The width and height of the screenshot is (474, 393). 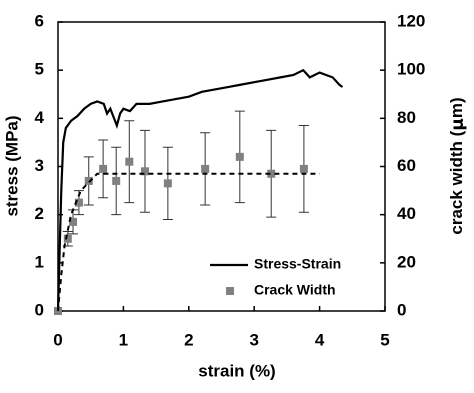 I want to click on y-tick-label: 3, so click(x=39, y=165).